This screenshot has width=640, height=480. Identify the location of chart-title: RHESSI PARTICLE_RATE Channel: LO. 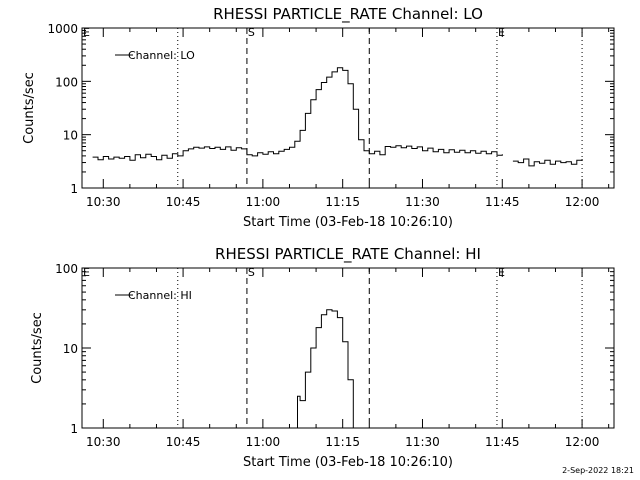
(348, 14).